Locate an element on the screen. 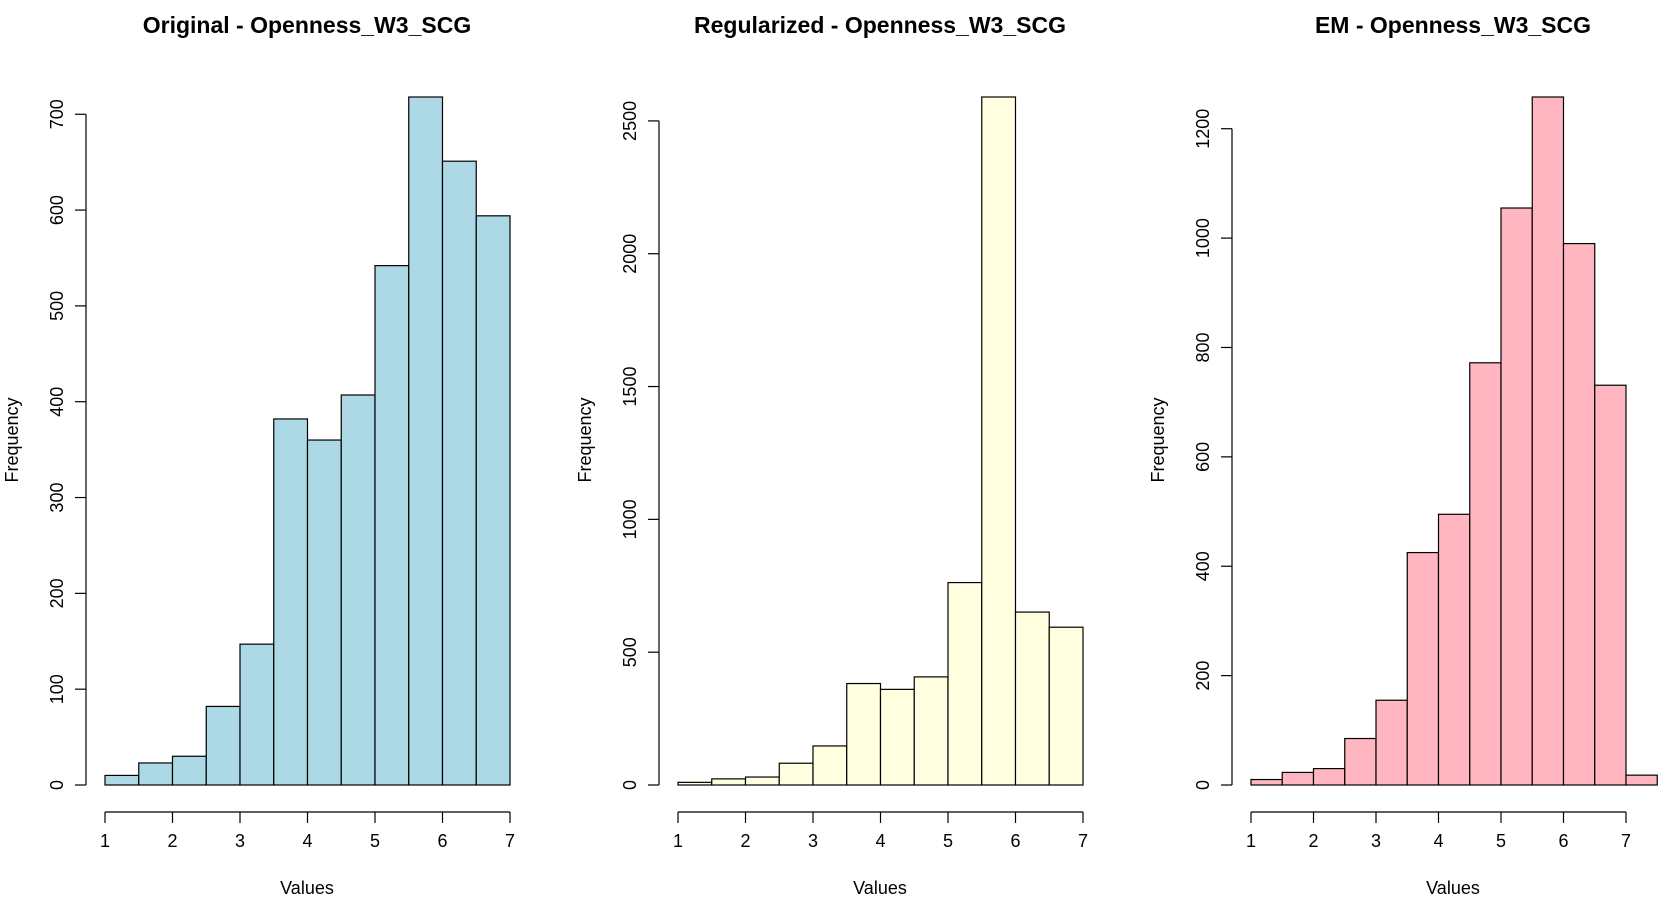 Image resolution: width=1668 pixels, height=916 pixels. y-tick-label: 300 is located at coordinates (57, 498).